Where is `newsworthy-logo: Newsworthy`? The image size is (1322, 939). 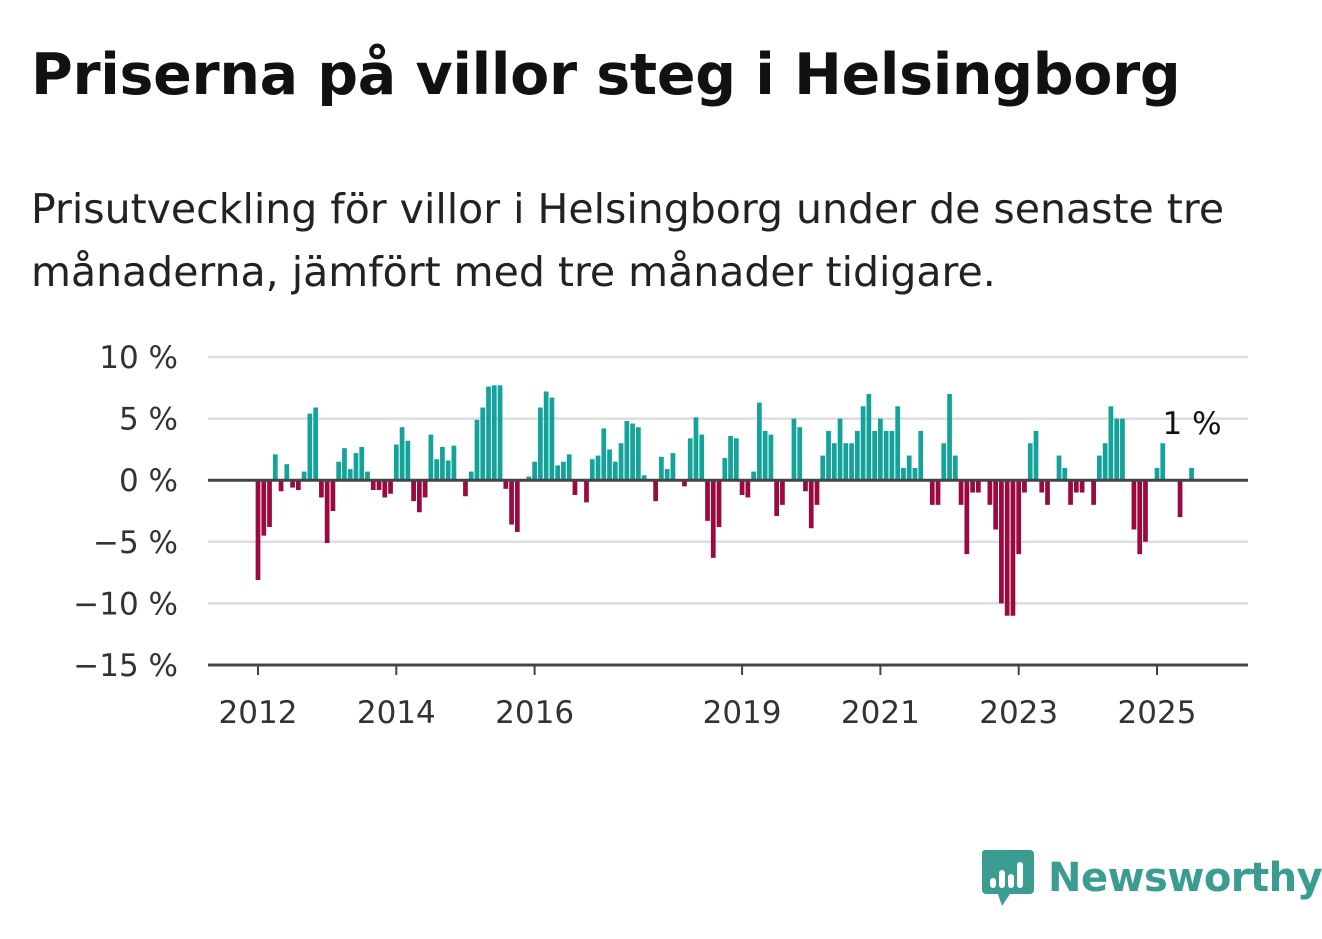 newsworthy-logo: Newsworthy is located at coordinates (1151, 878).